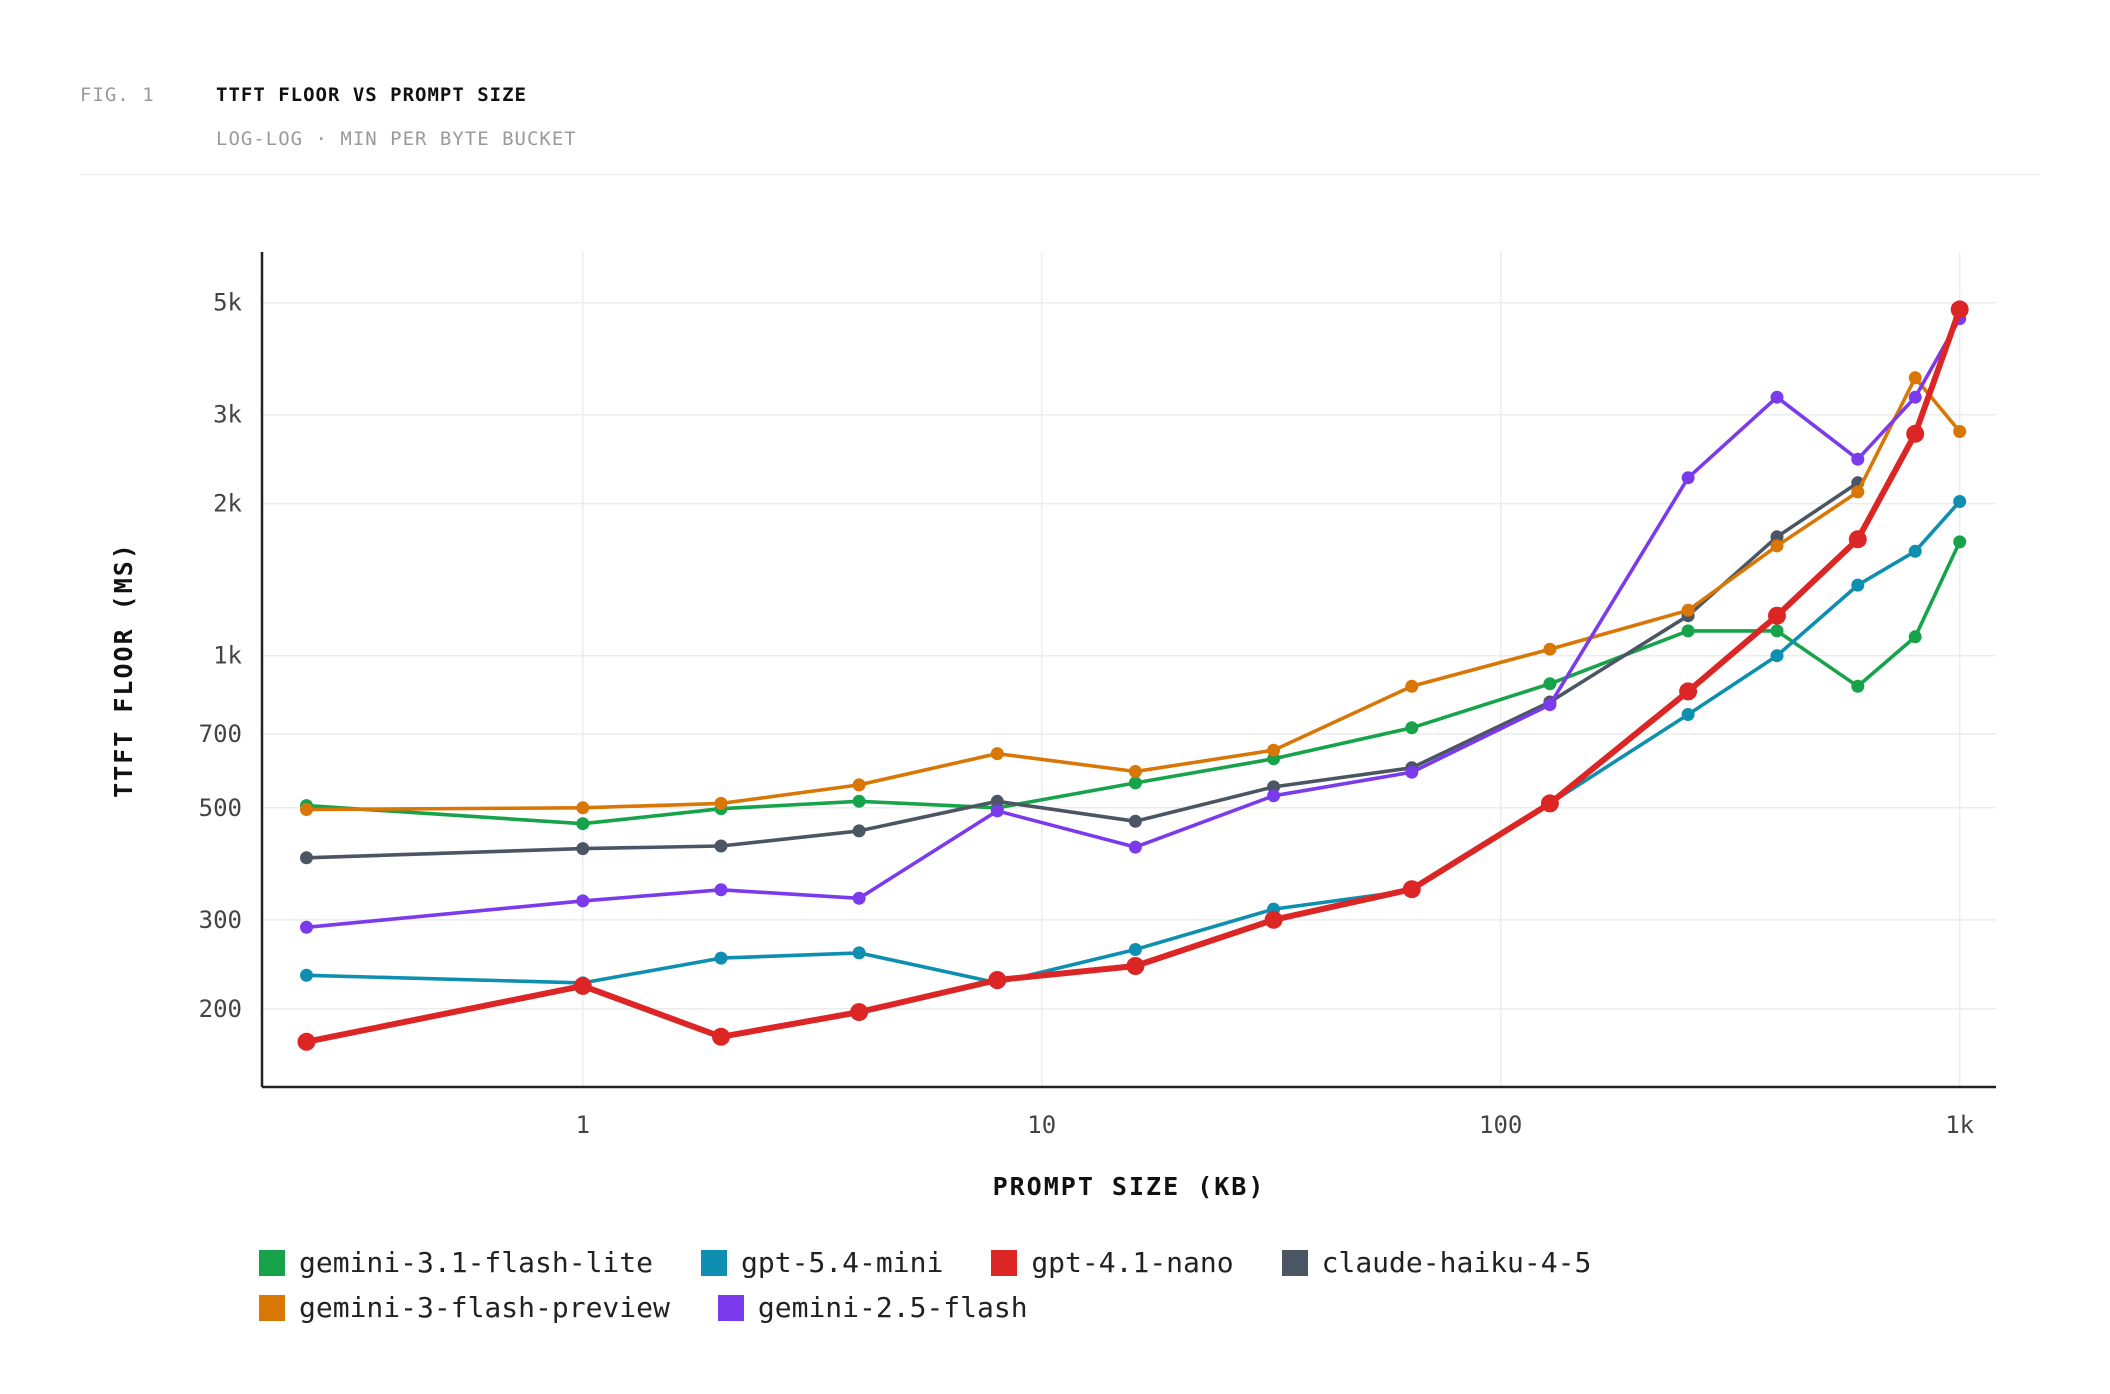  I want to click on y-tick-label-500: 500, so click(220, 808).